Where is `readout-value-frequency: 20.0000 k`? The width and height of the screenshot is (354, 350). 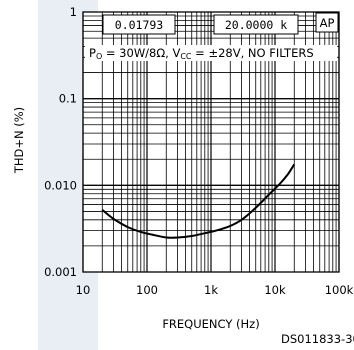 readout-value-frequency: 20.0000 k is located at coordinates (256, 25).